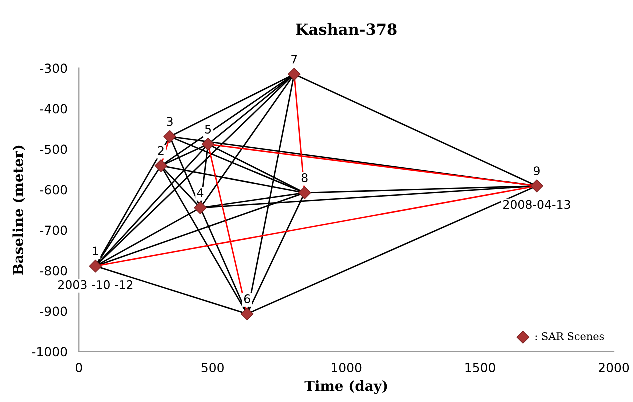 The image size is (633, 402). What do you see at coordinates (54, 69) in the screenshot?
I see `y-tick-label: -300` at bounding box center [54, 69].